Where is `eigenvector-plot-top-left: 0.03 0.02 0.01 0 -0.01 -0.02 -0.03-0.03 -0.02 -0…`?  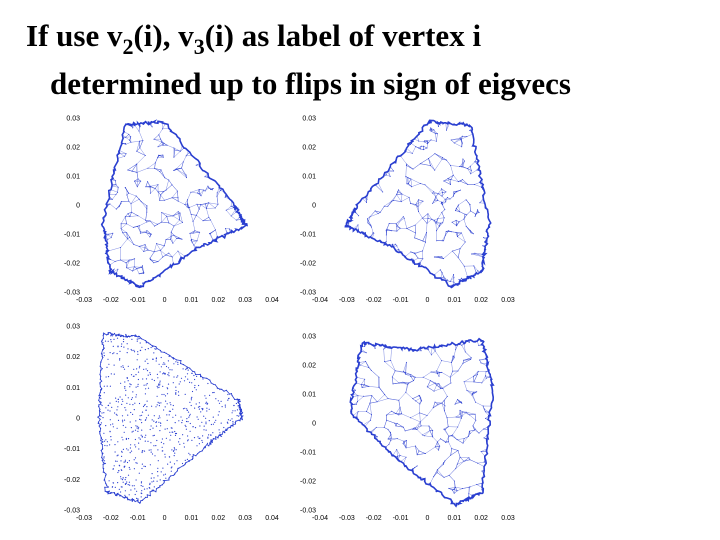 eigenvector-plot-top-left: 0.03 0.02 0.01 0 -0.01 -0.02 -0.03-0.03 -0.02 -0… is located at coordinates (171, 210).